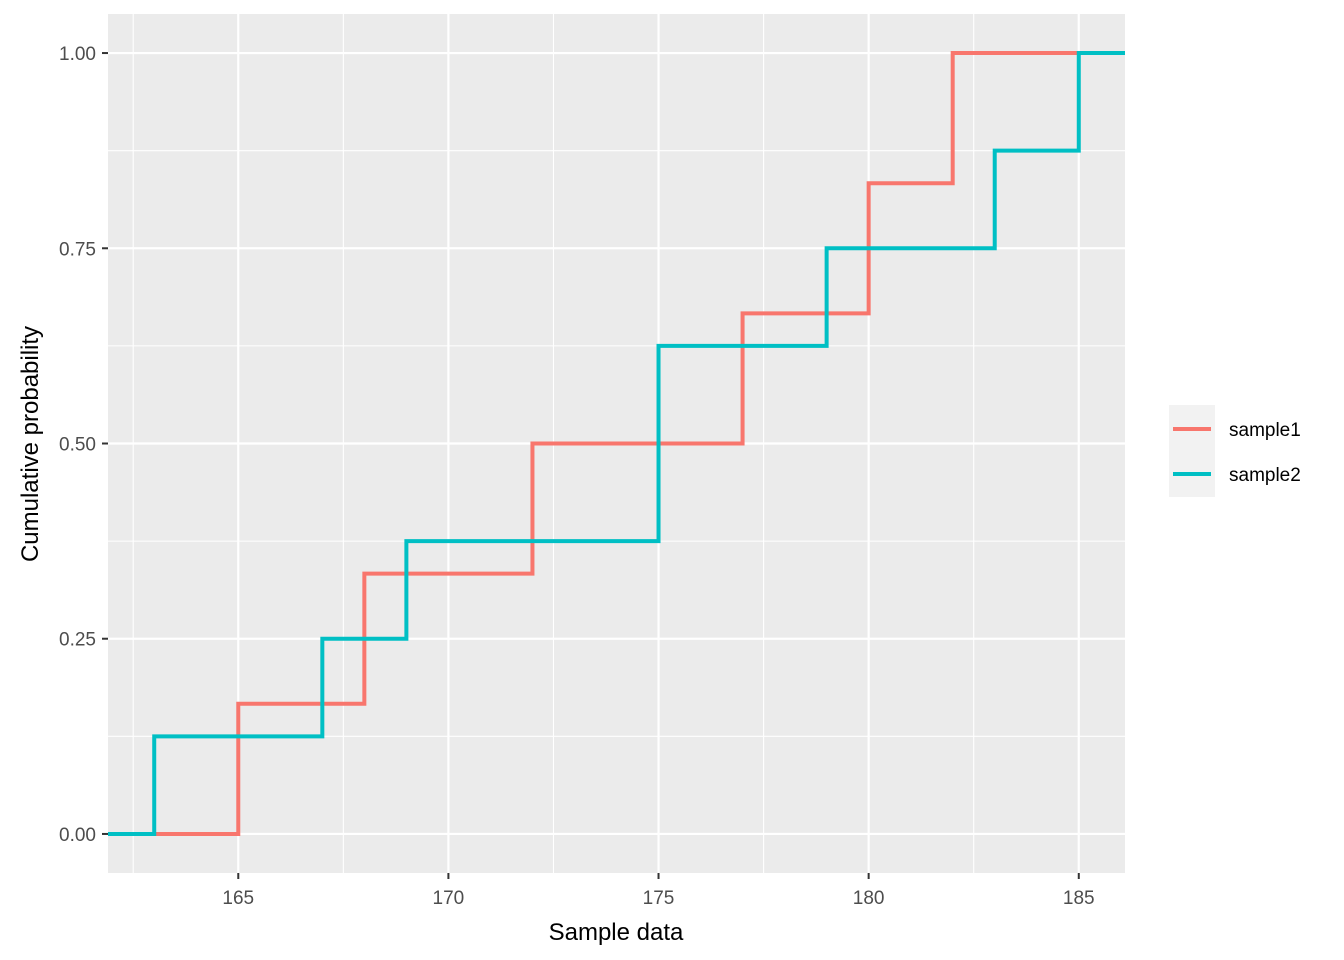 This screenshot has height=960, width=1344. I want to click on x-tick-label: 185, so click(1079, 898).